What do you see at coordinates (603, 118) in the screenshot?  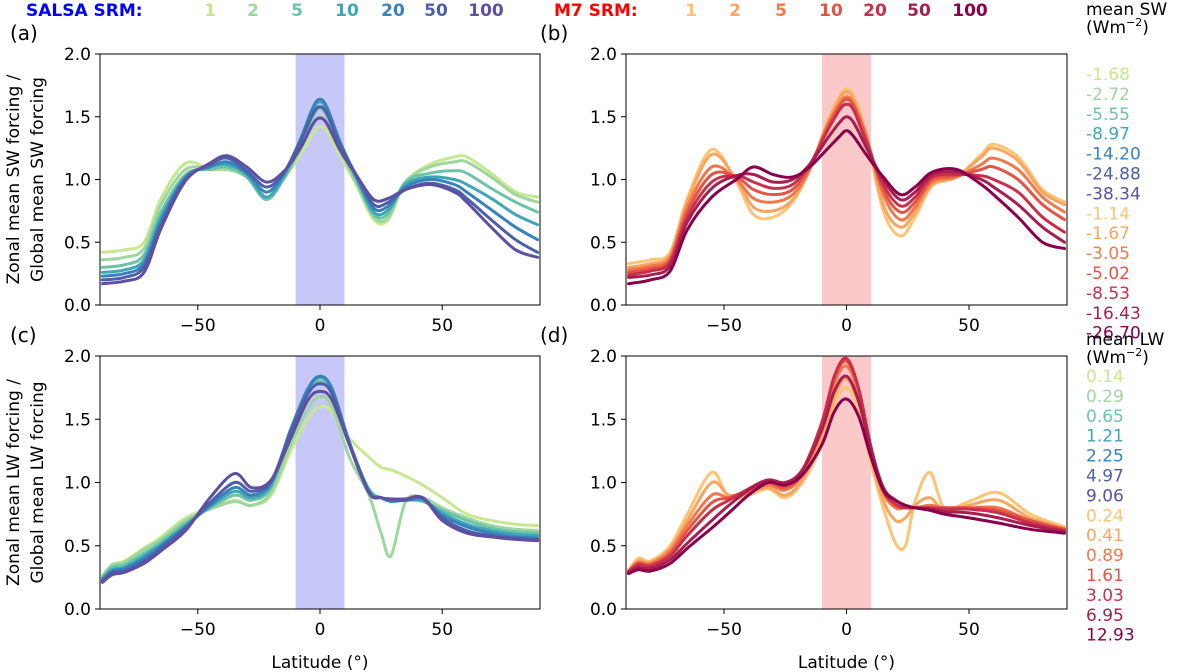 I see `y-tick-label: 1.5` at bounding box center [603, 118].